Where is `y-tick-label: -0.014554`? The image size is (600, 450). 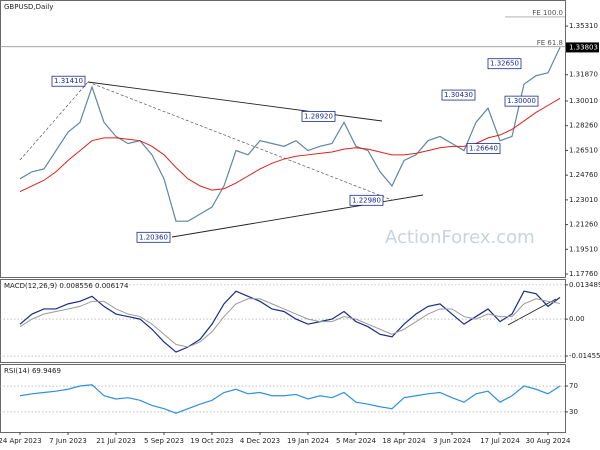
y-tick-label: -0.014554 is located at coordinates (584, 356).